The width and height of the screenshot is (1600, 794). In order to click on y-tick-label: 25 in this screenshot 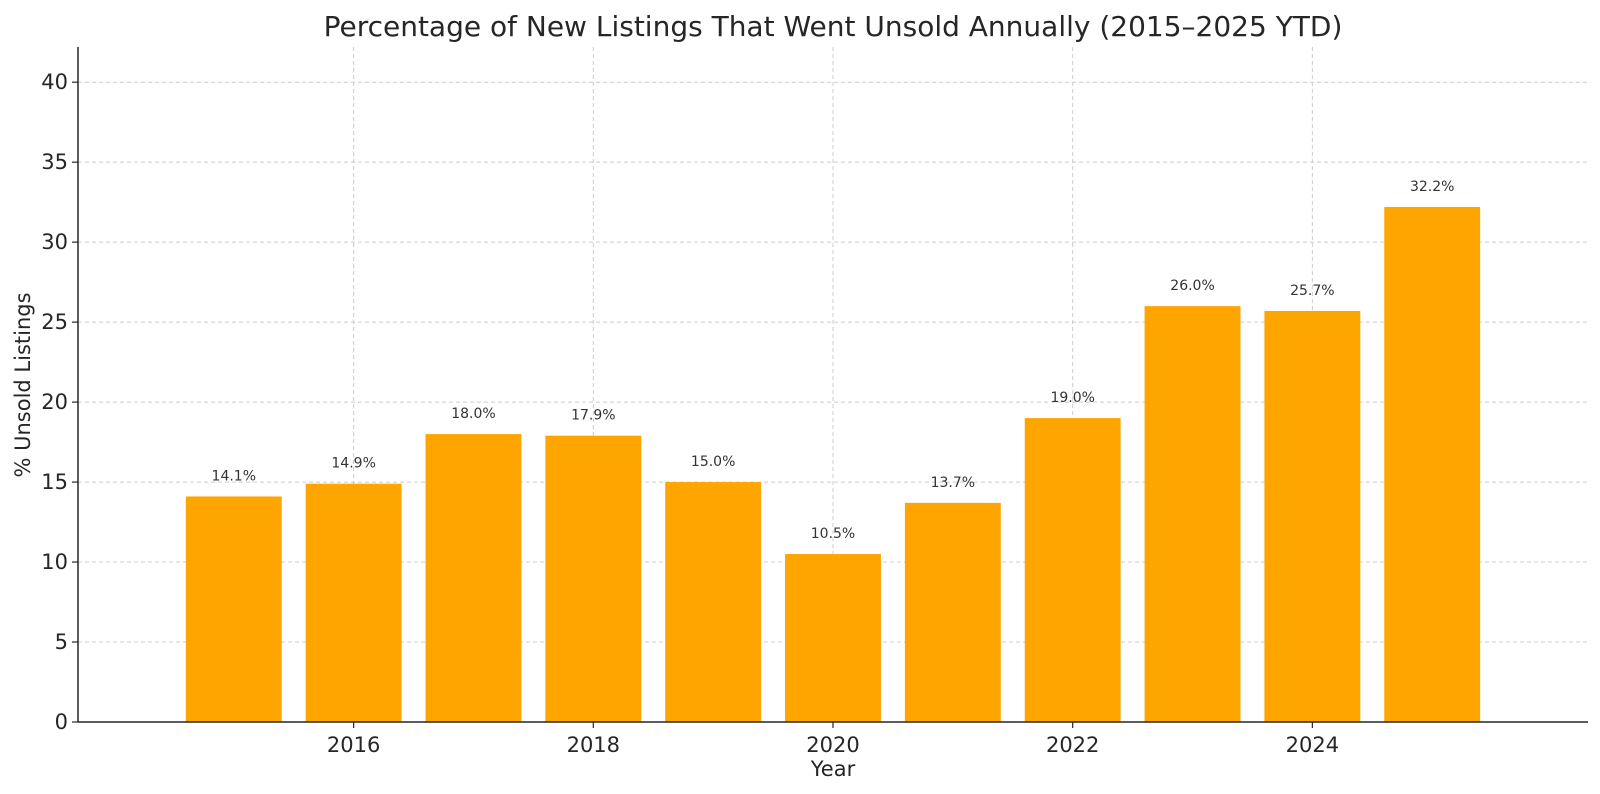, I will do `click(54, 322)`.